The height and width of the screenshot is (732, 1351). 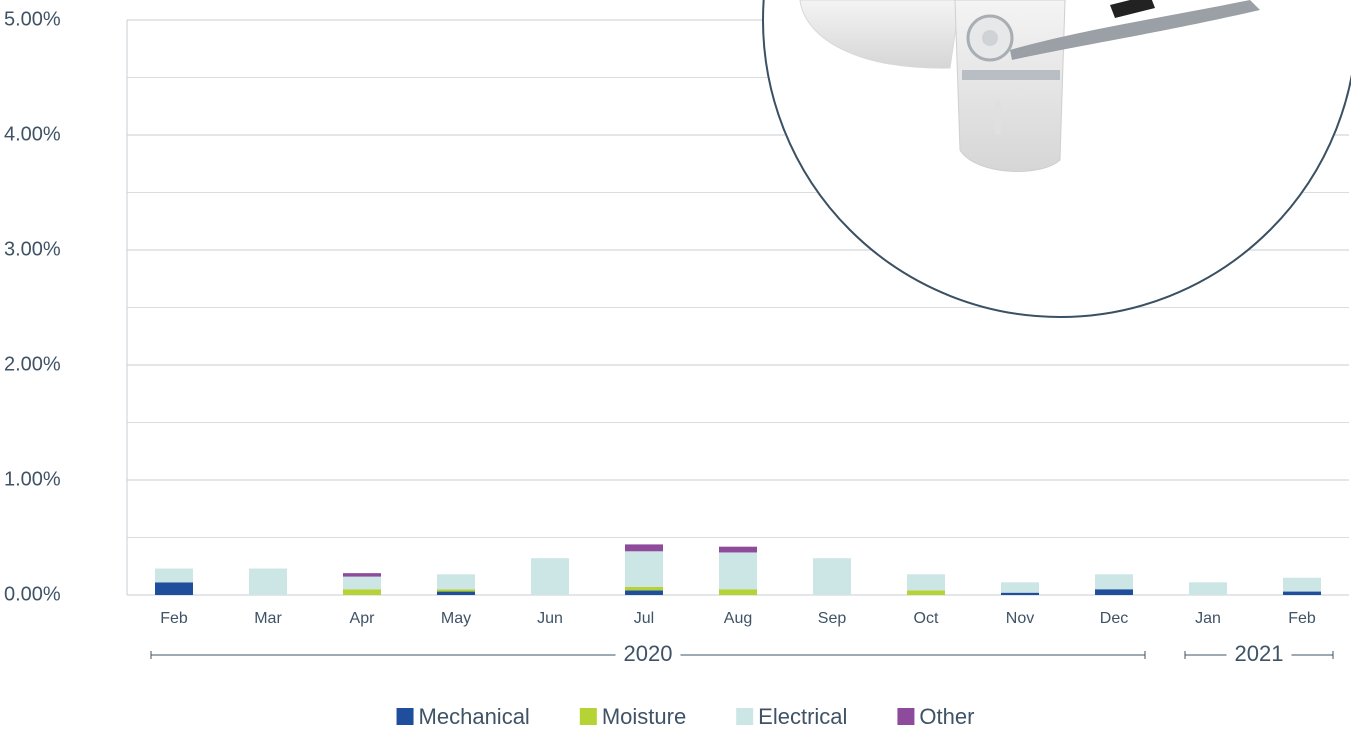 What do you see at coordinates (363, 618) in the screenshot?
I see `x-tick-label: Apr` at bounding box center [363, 618].